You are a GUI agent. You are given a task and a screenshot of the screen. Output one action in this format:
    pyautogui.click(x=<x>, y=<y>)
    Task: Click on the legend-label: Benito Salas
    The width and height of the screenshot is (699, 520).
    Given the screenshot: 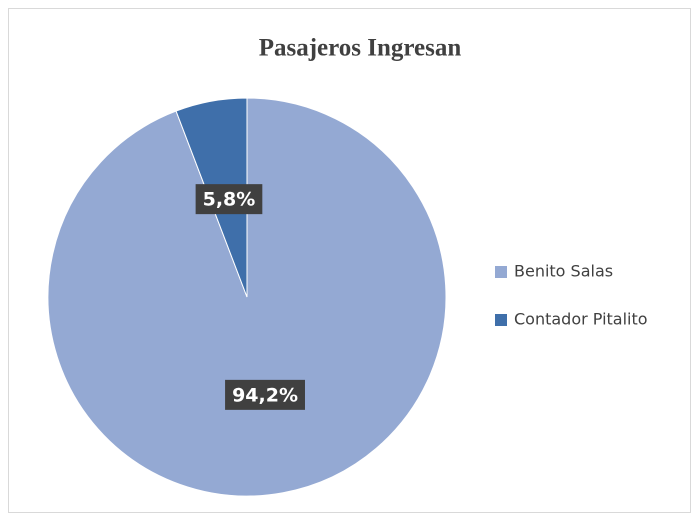 What is the action you would take?
    pyautogui.click(x=563, y=271)
    